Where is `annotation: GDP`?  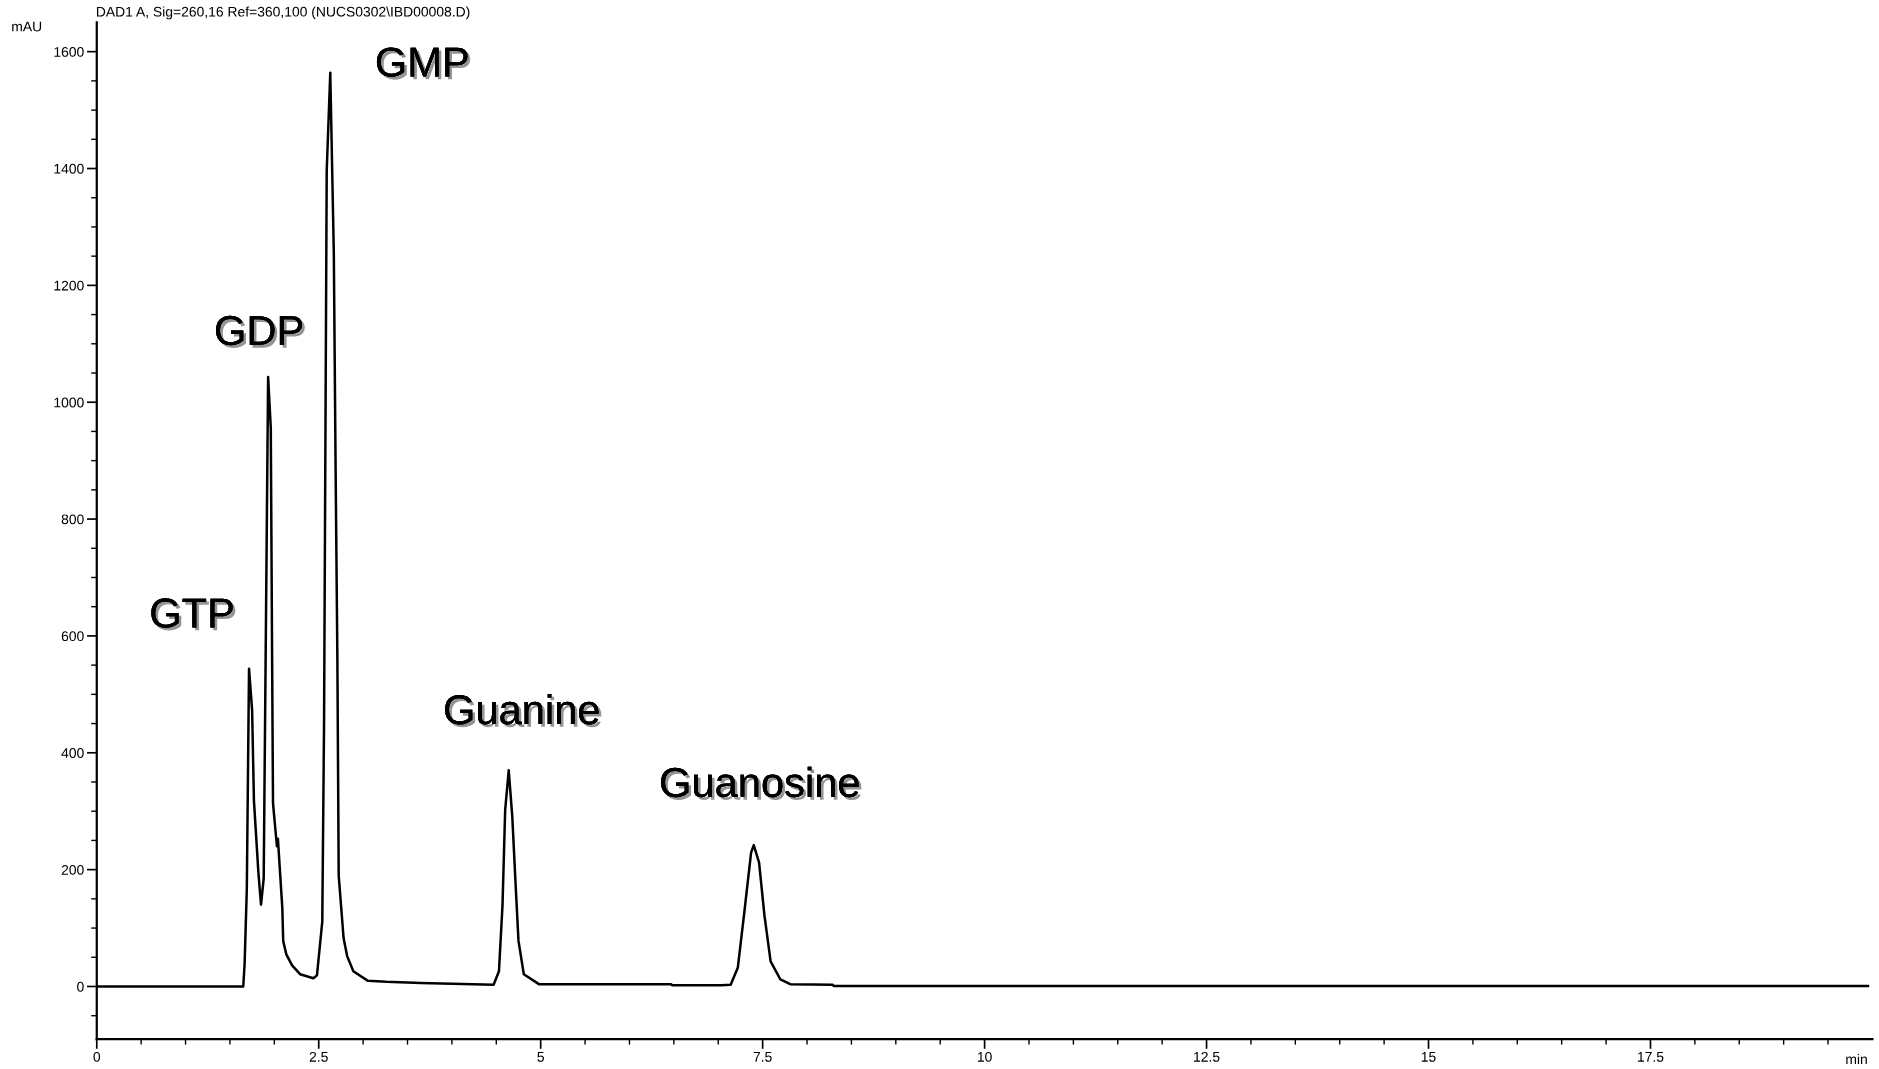 annotation: GDP is located at coordinates (260, 332).